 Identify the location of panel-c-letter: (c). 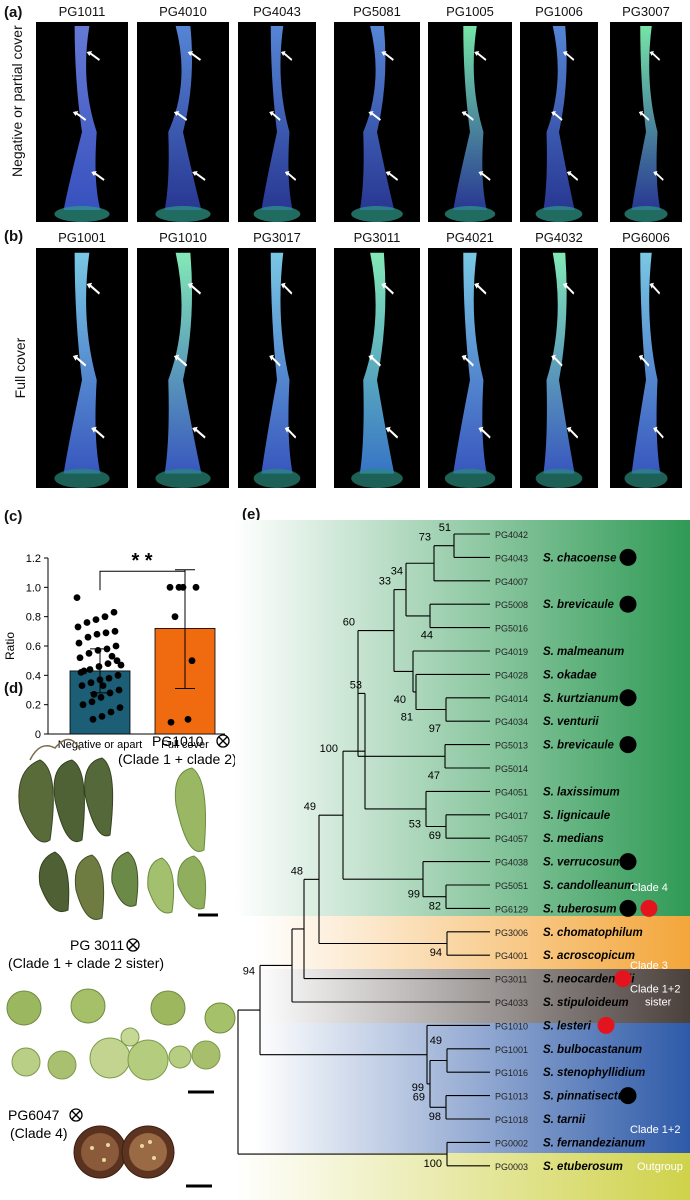
(13, 516).